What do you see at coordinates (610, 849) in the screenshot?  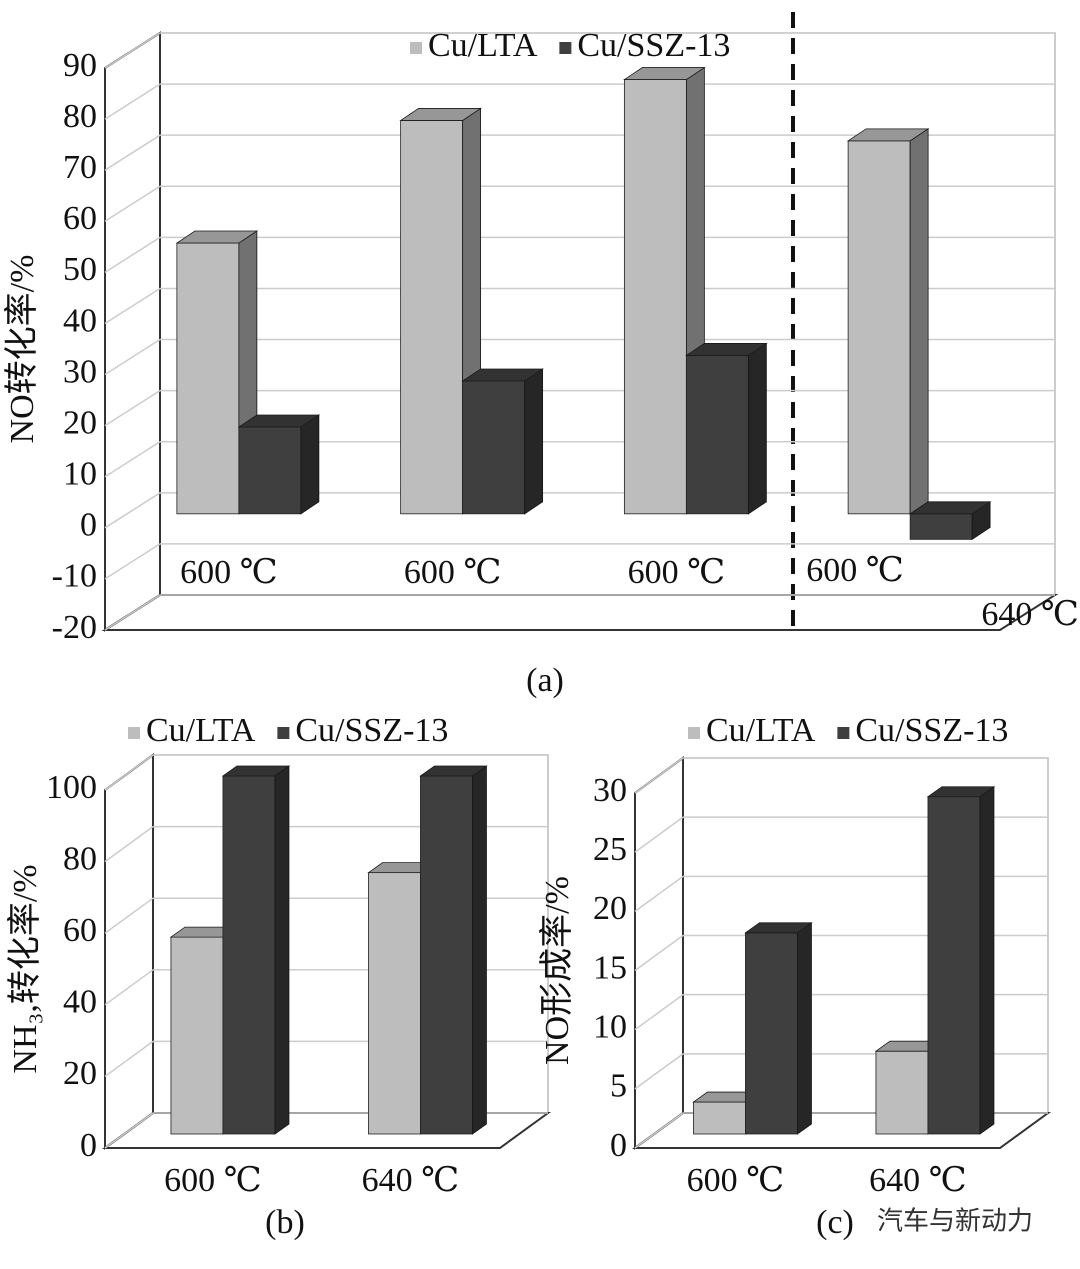 I see `y-tick-label: 25` at bounding box center [610, 849].